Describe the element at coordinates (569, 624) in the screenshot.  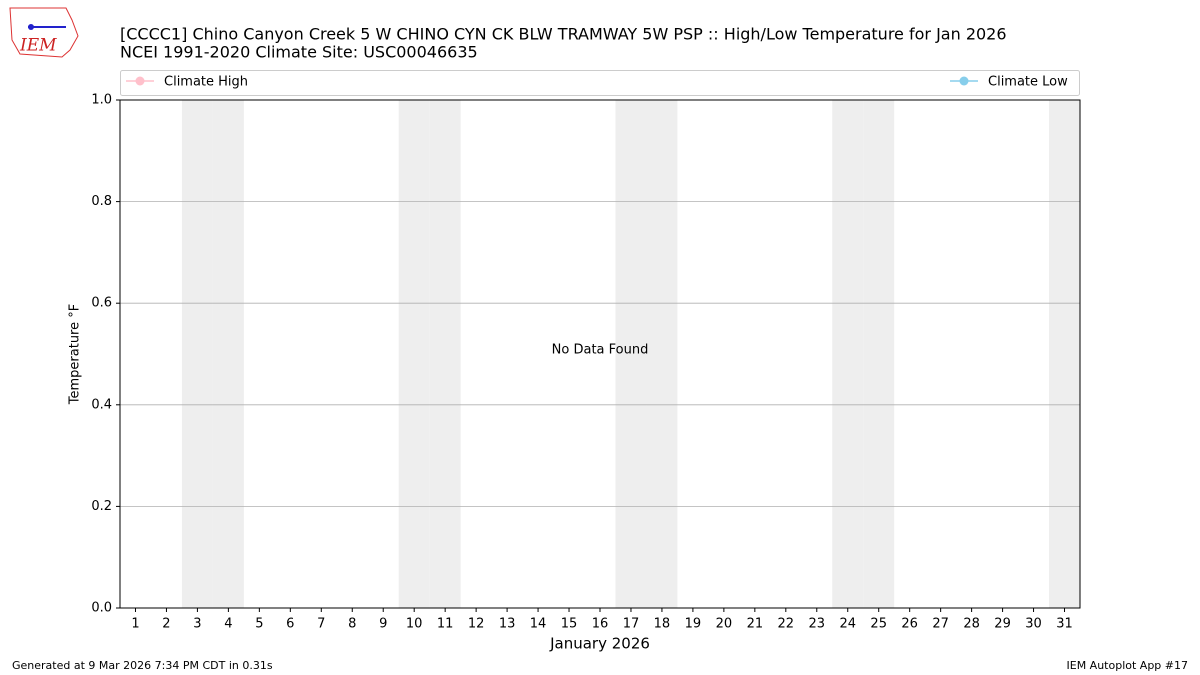
I see `x-tick-label: 15` at that location.